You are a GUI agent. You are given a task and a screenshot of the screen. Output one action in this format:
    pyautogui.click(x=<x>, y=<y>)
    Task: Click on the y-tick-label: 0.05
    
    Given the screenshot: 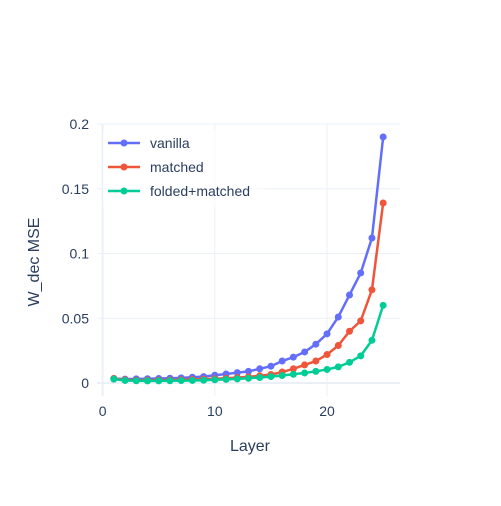 What is the action you would take?
    pyautogui.click(x=75, y=318)
    